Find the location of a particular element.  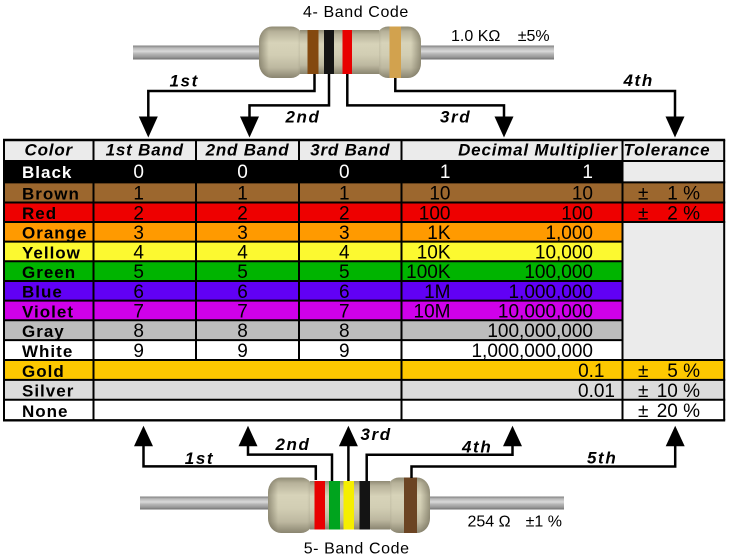

svg-text: 5- Band Code is located at coordinates (357, 548).